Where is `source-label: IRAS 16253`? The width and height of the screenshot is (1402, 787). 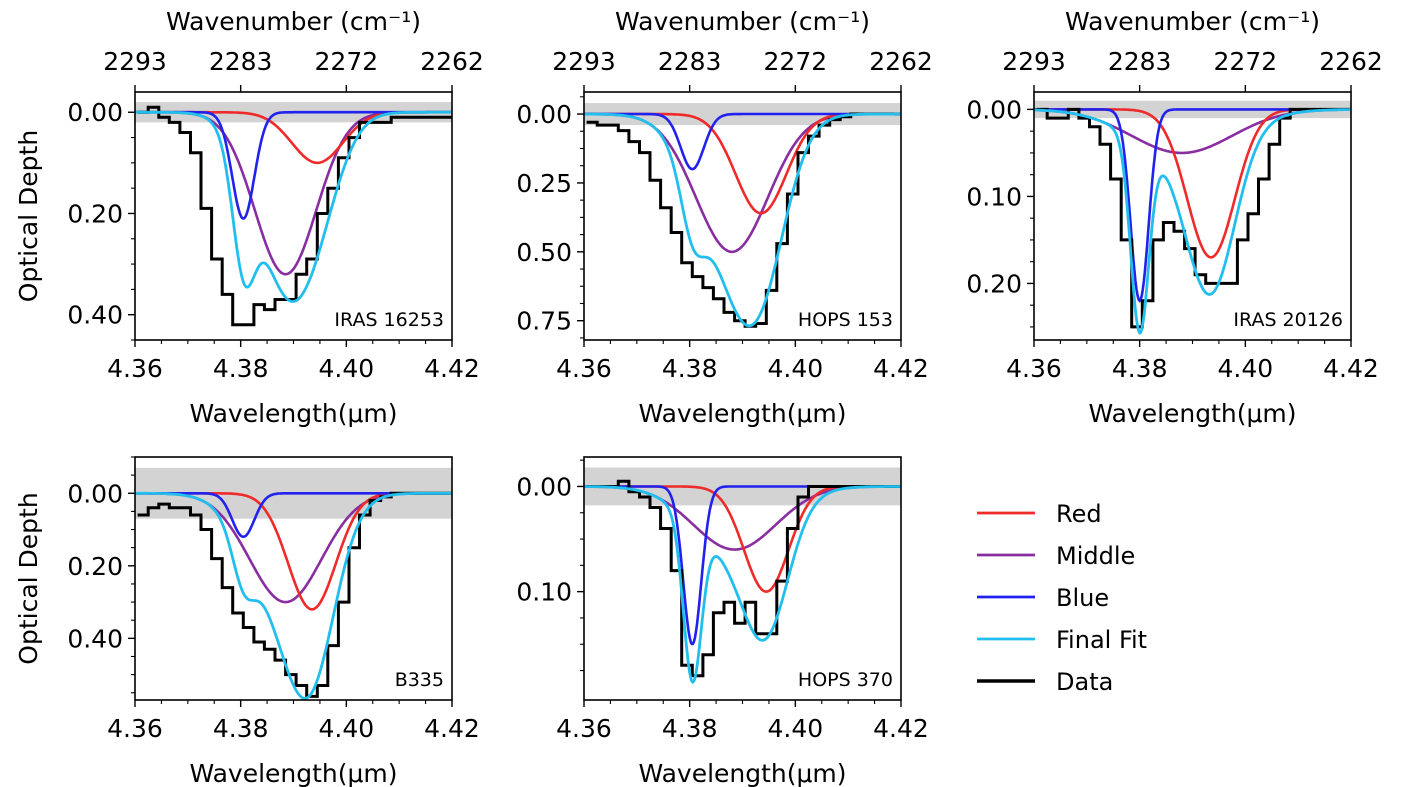
source-label: IRAS 16253 is located at coordinates (389, 320).